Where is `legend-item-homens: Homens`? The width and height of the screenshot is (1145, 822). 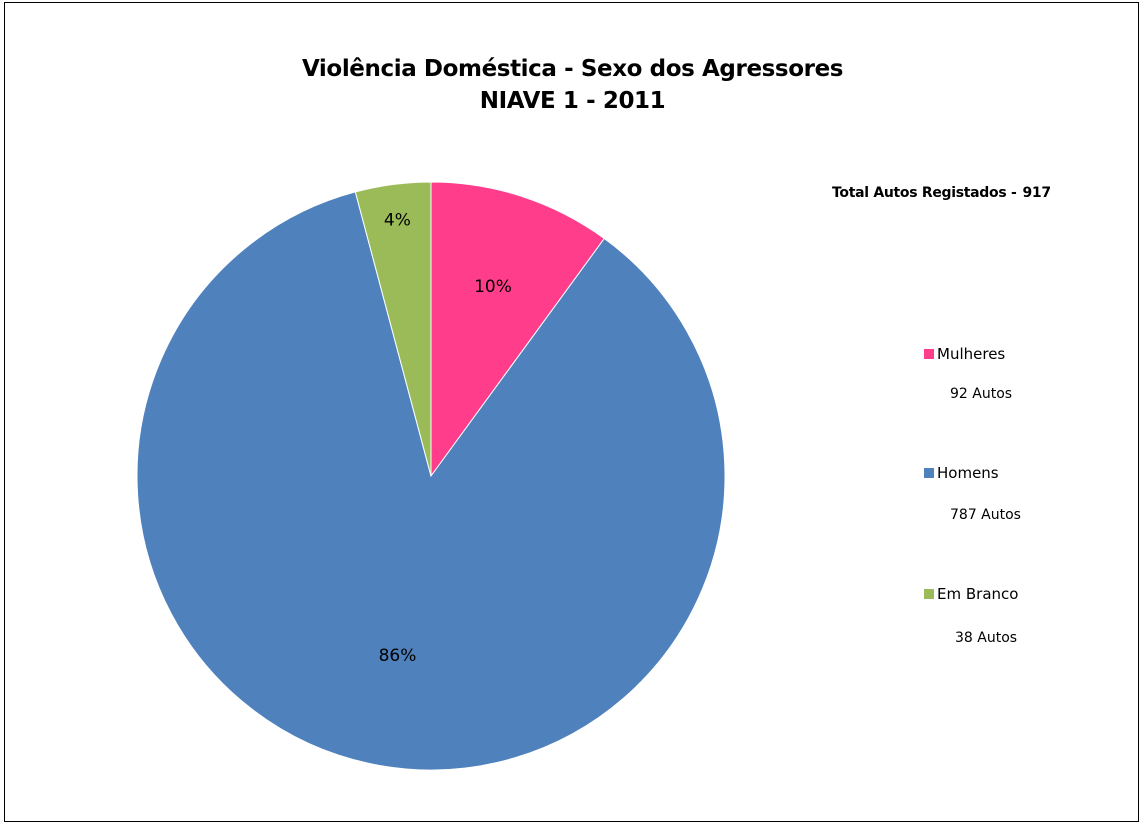
legend-item-homens: Homens is located at coordinates (961, 473).